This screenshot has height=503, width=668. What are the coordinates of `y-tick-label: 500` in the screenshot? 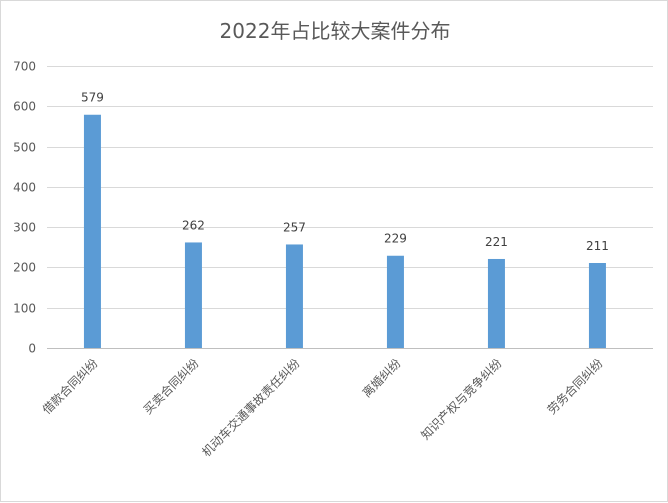 It's located at (24, 148).